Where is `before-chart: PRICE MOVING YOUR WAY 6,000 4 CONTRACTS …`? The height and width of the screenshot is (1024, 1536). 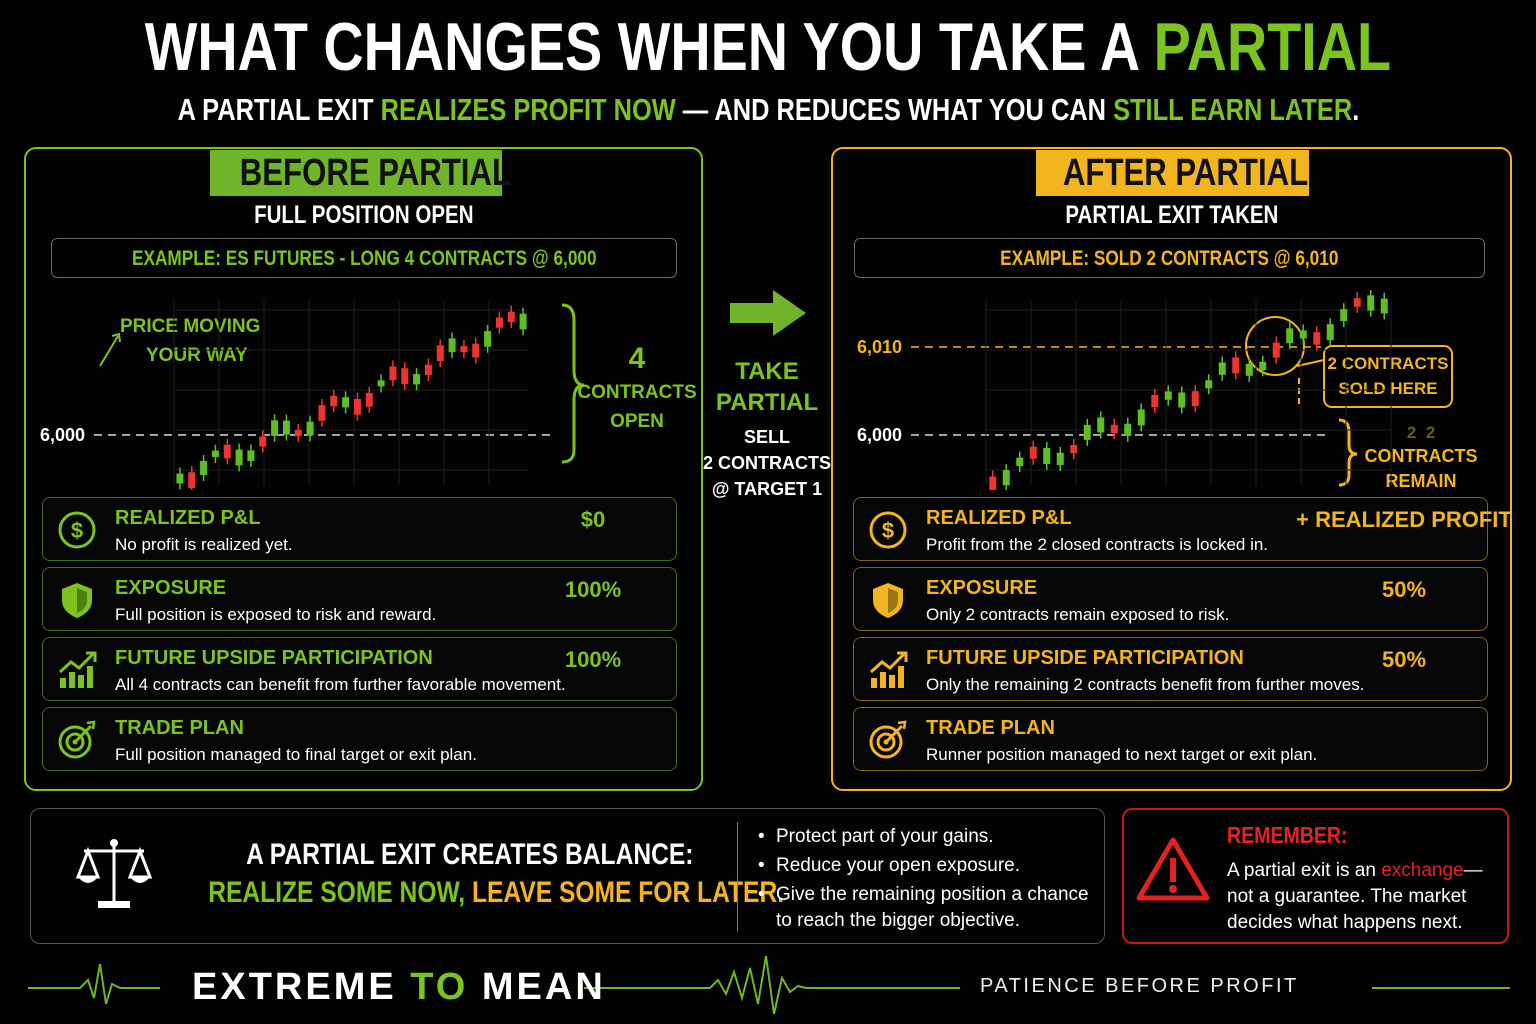 before-chart: PRICE MOVING YOUR WAY 6,000 4 CONTRACTS … is located at coordinates (368, 395).